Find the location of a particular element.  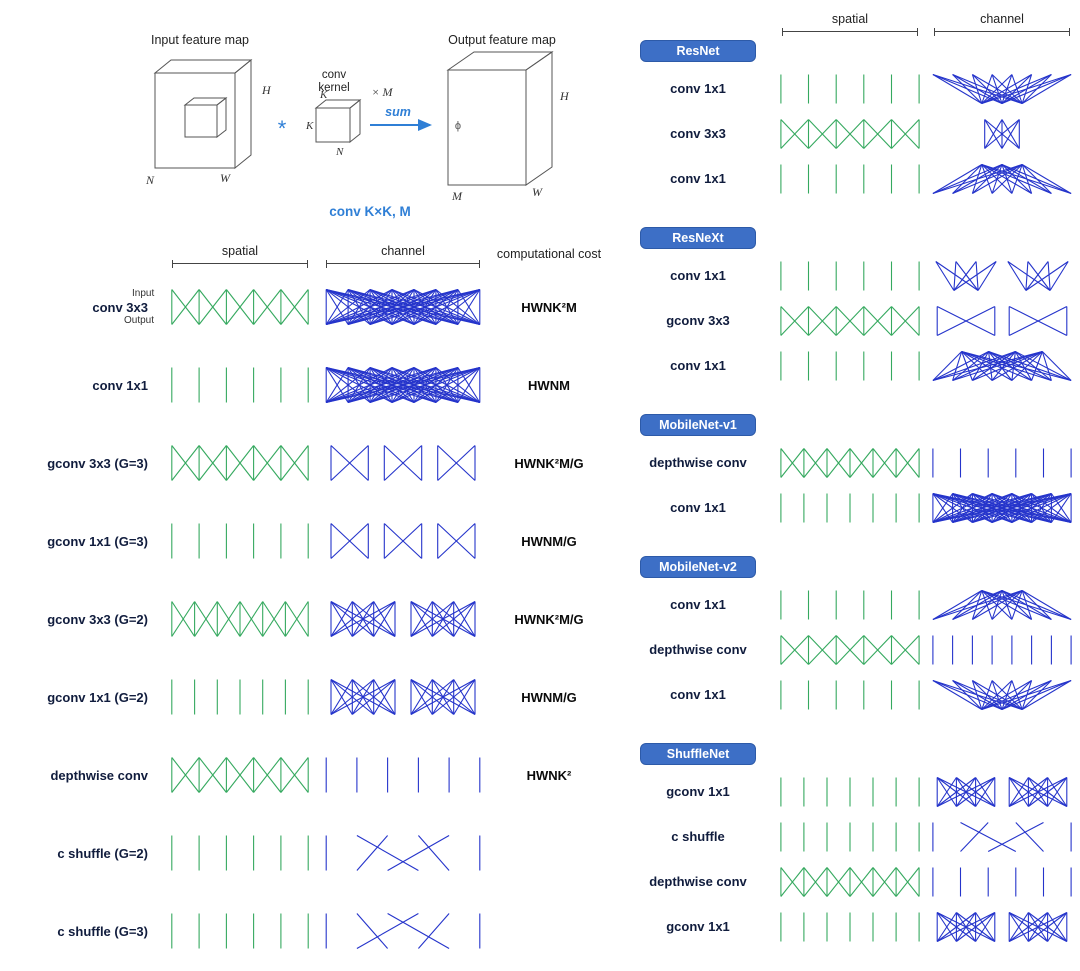

right-panel-header: spatial channel is located at coordinates (850, 21).